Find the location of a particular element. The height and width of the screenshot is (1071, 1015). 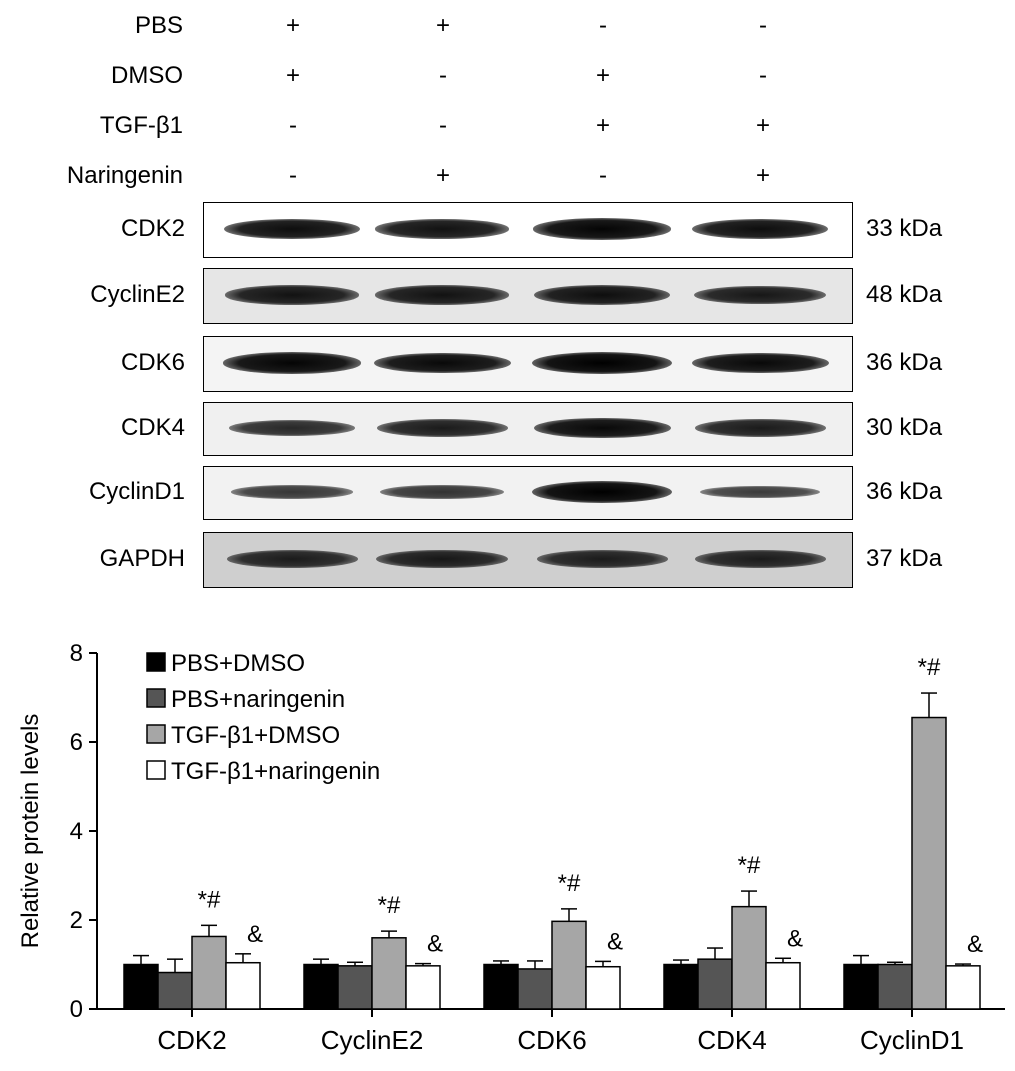

blot-mw-label: 48 kDa is located at coordinates (904, 294).